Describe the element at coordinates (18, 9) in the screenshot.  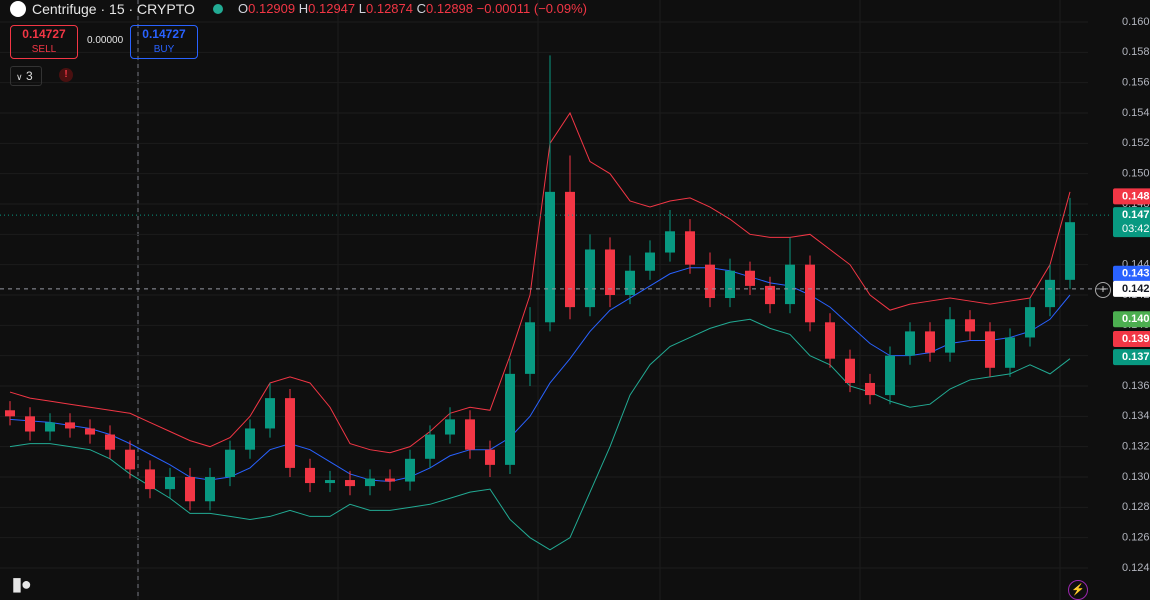
I see `symbol-logo` at that location.